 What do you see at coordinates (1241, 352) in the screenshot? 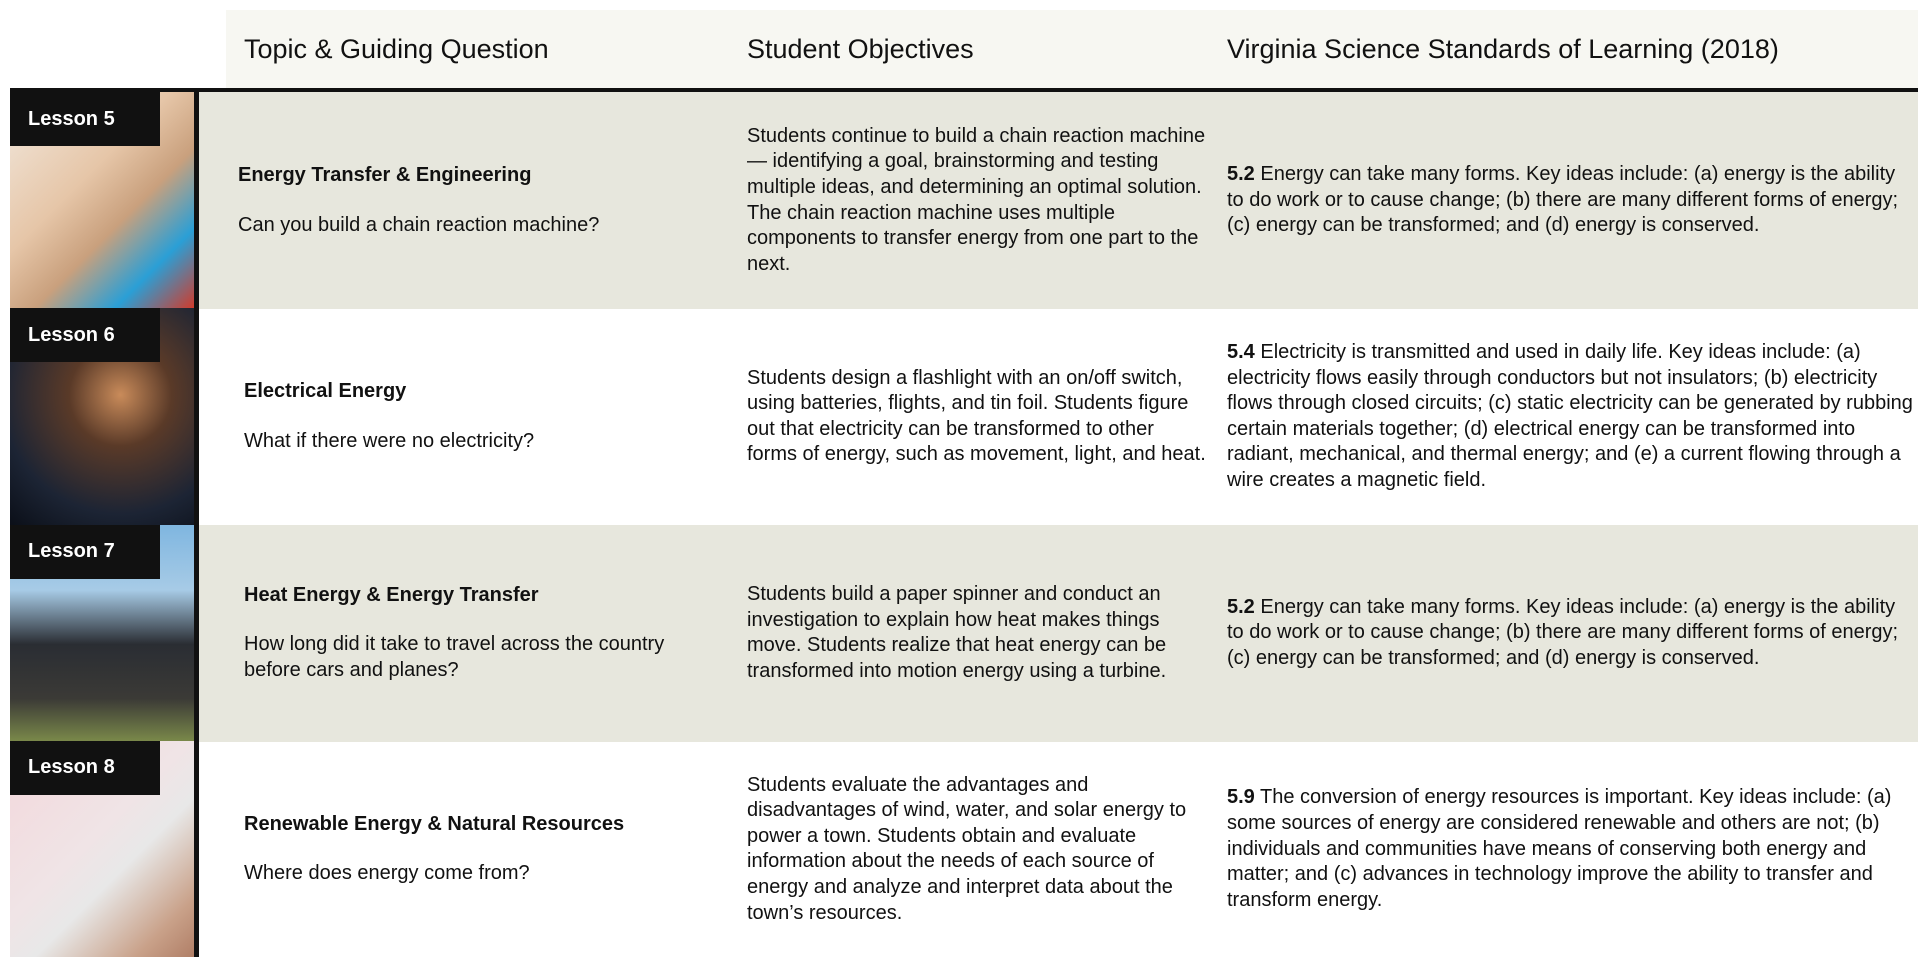
I see `standard-code: 5.4` at bounding box center [1241, 352].